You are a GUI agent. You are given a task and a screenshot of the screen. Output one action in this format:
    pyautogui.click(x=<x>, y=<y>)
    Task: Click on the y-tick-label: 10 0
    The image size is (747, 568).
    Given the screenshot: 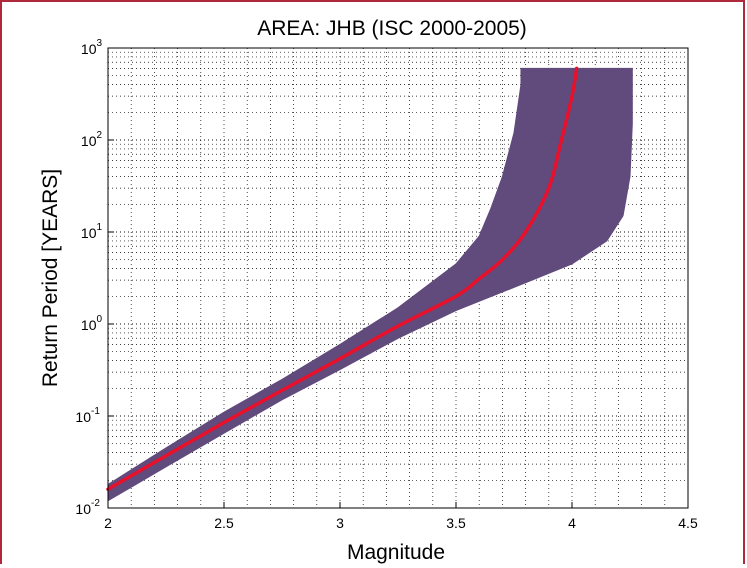 What is the action you would take?
    pyautogui.click(x=92, y=323)
    